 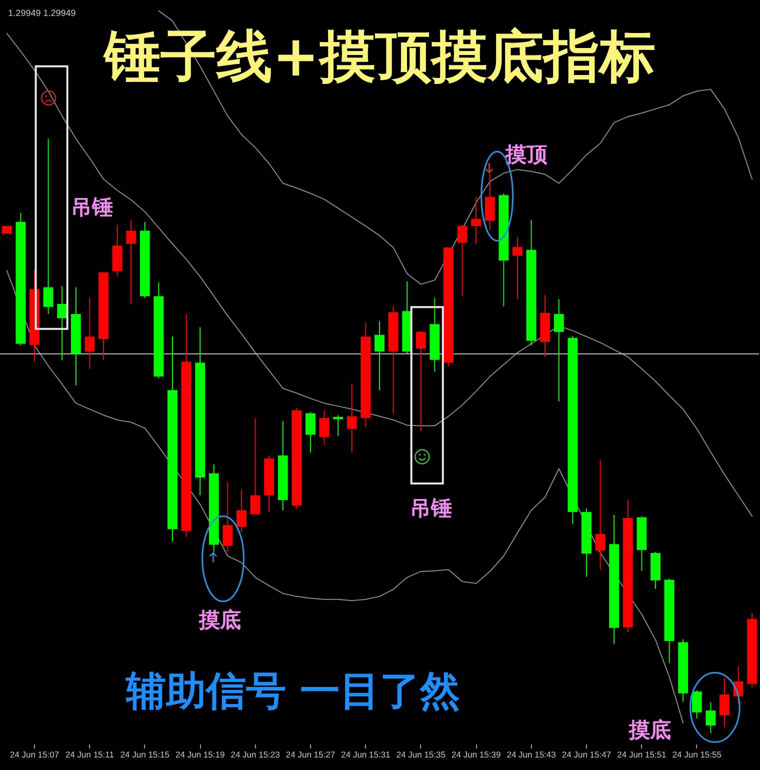 I want to click on x-tick-label: 24 Jun 15:47, so click(x=587, y=755).